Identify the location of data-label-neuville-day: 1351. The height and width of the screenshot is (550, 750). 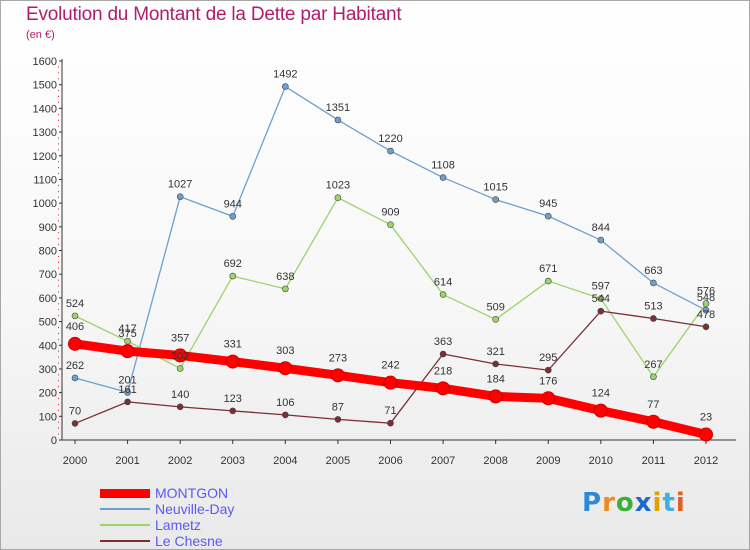
(338, 108).